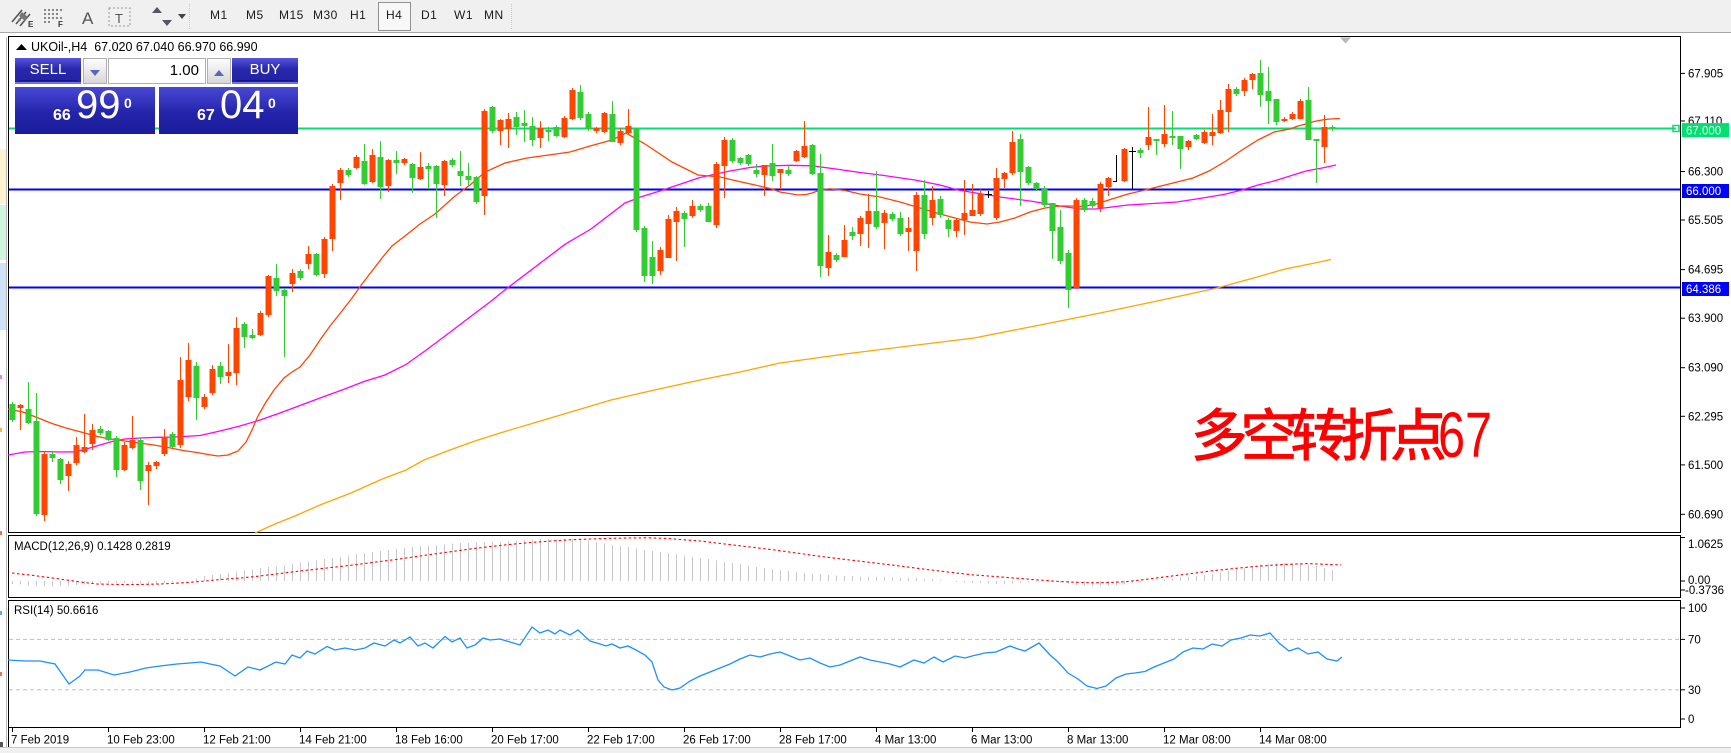 The width and height of the screenshot is (1731, 753). Describe the element at coordinates (1699, 581) in the screenshot. I see `svg-text: 0.00` at that location.